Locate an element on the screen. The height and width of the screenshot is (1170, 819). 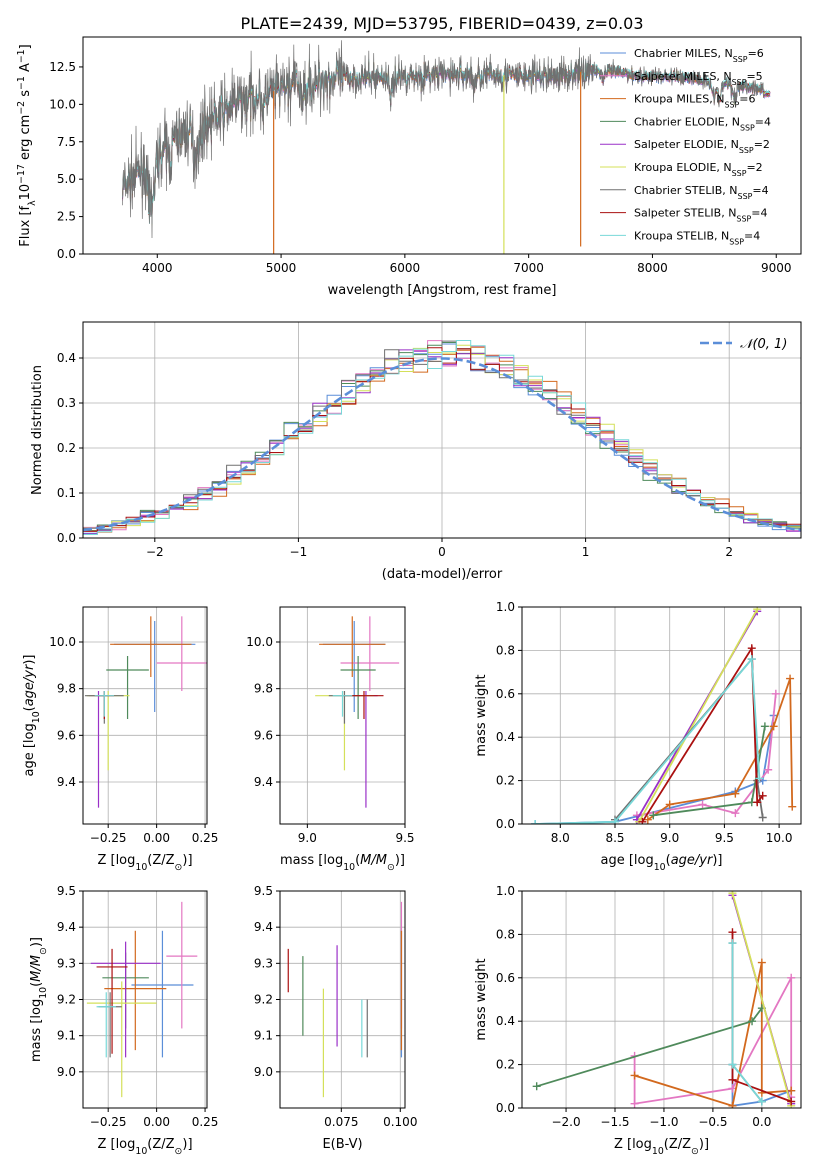
y-axis-label: Flux [fλ10−17 erg cm−2 s−1 A−1] is located at coordinates (27, 145).